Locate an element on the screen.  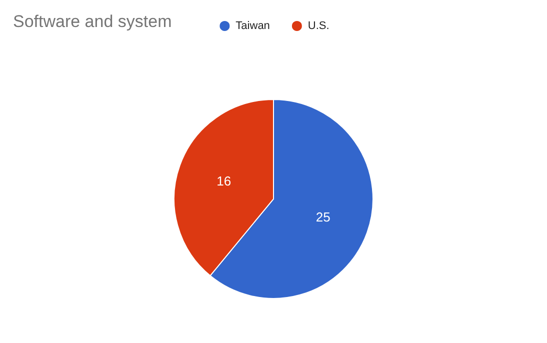
legend-label: U.S. is located at coordinates (319, 26).